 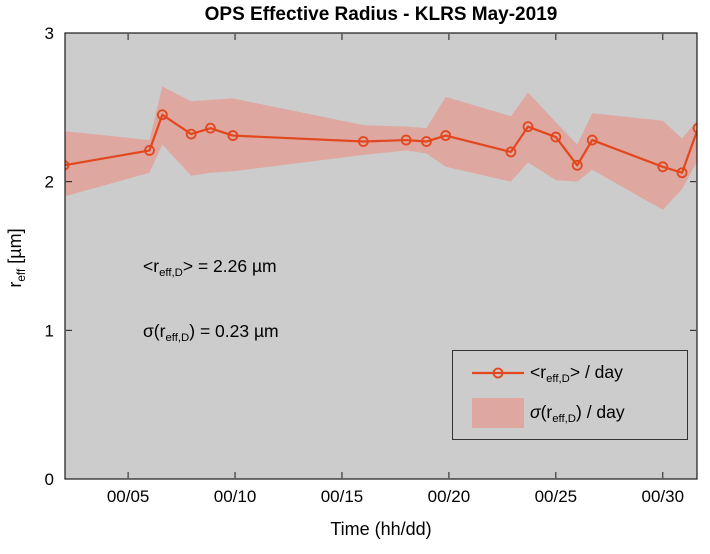 What do you see at coordinates (449, 496) in the screenshot?
I see `x-tick-label: 00/20` at bounding box center [449, 496].